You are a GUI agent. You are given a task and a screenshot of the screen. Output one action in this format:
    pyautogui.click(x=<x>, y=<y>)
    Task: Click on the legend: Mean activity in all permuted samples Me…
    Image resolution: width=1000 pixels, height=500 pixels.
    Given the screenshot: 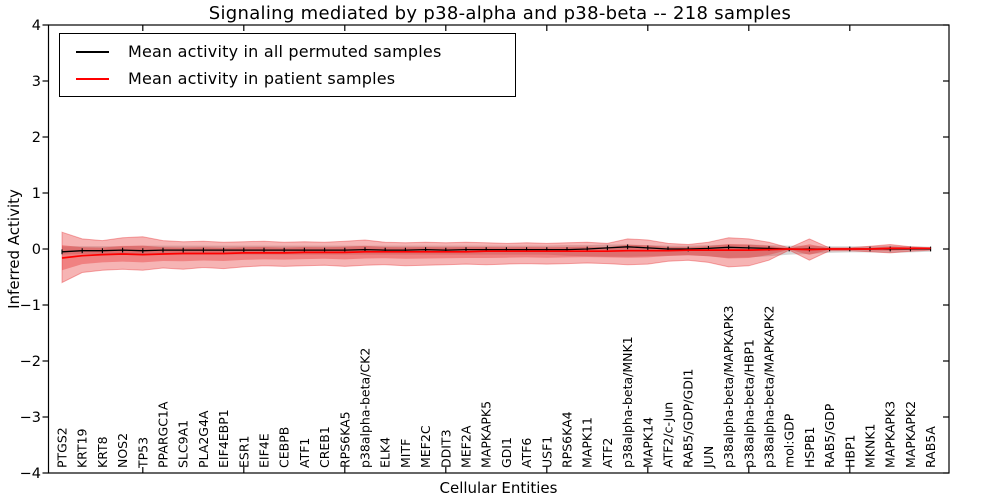 What is the action you would take?
    pyautogui.click(x=287, y=65)
    